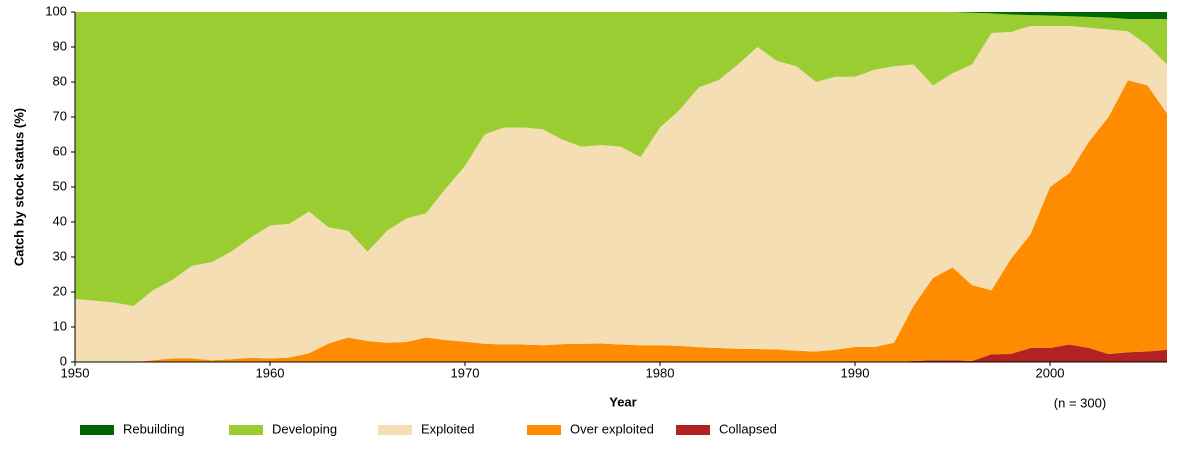 This screenshot has width=1200, height=450. I want to click on x-tick-label: 1960, so click(270, 372).